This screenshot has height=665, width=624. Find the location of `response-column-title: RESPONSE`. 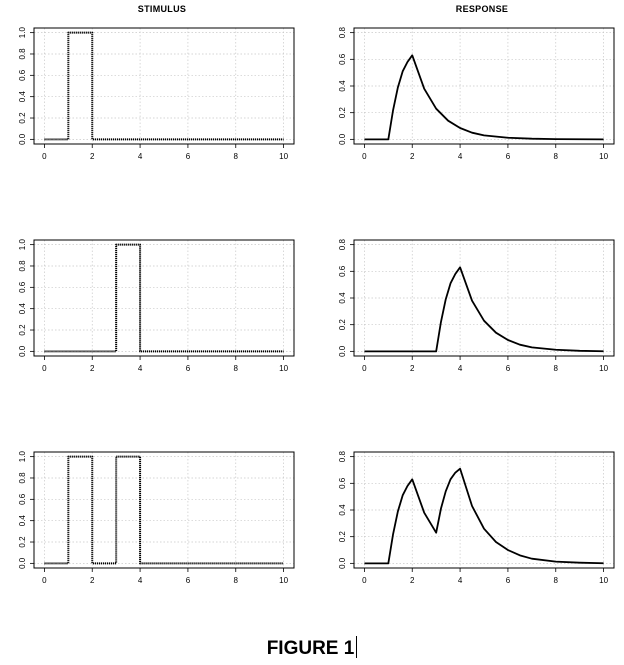

response-column-title: RESPONSE is located at coordinates (482, 9).